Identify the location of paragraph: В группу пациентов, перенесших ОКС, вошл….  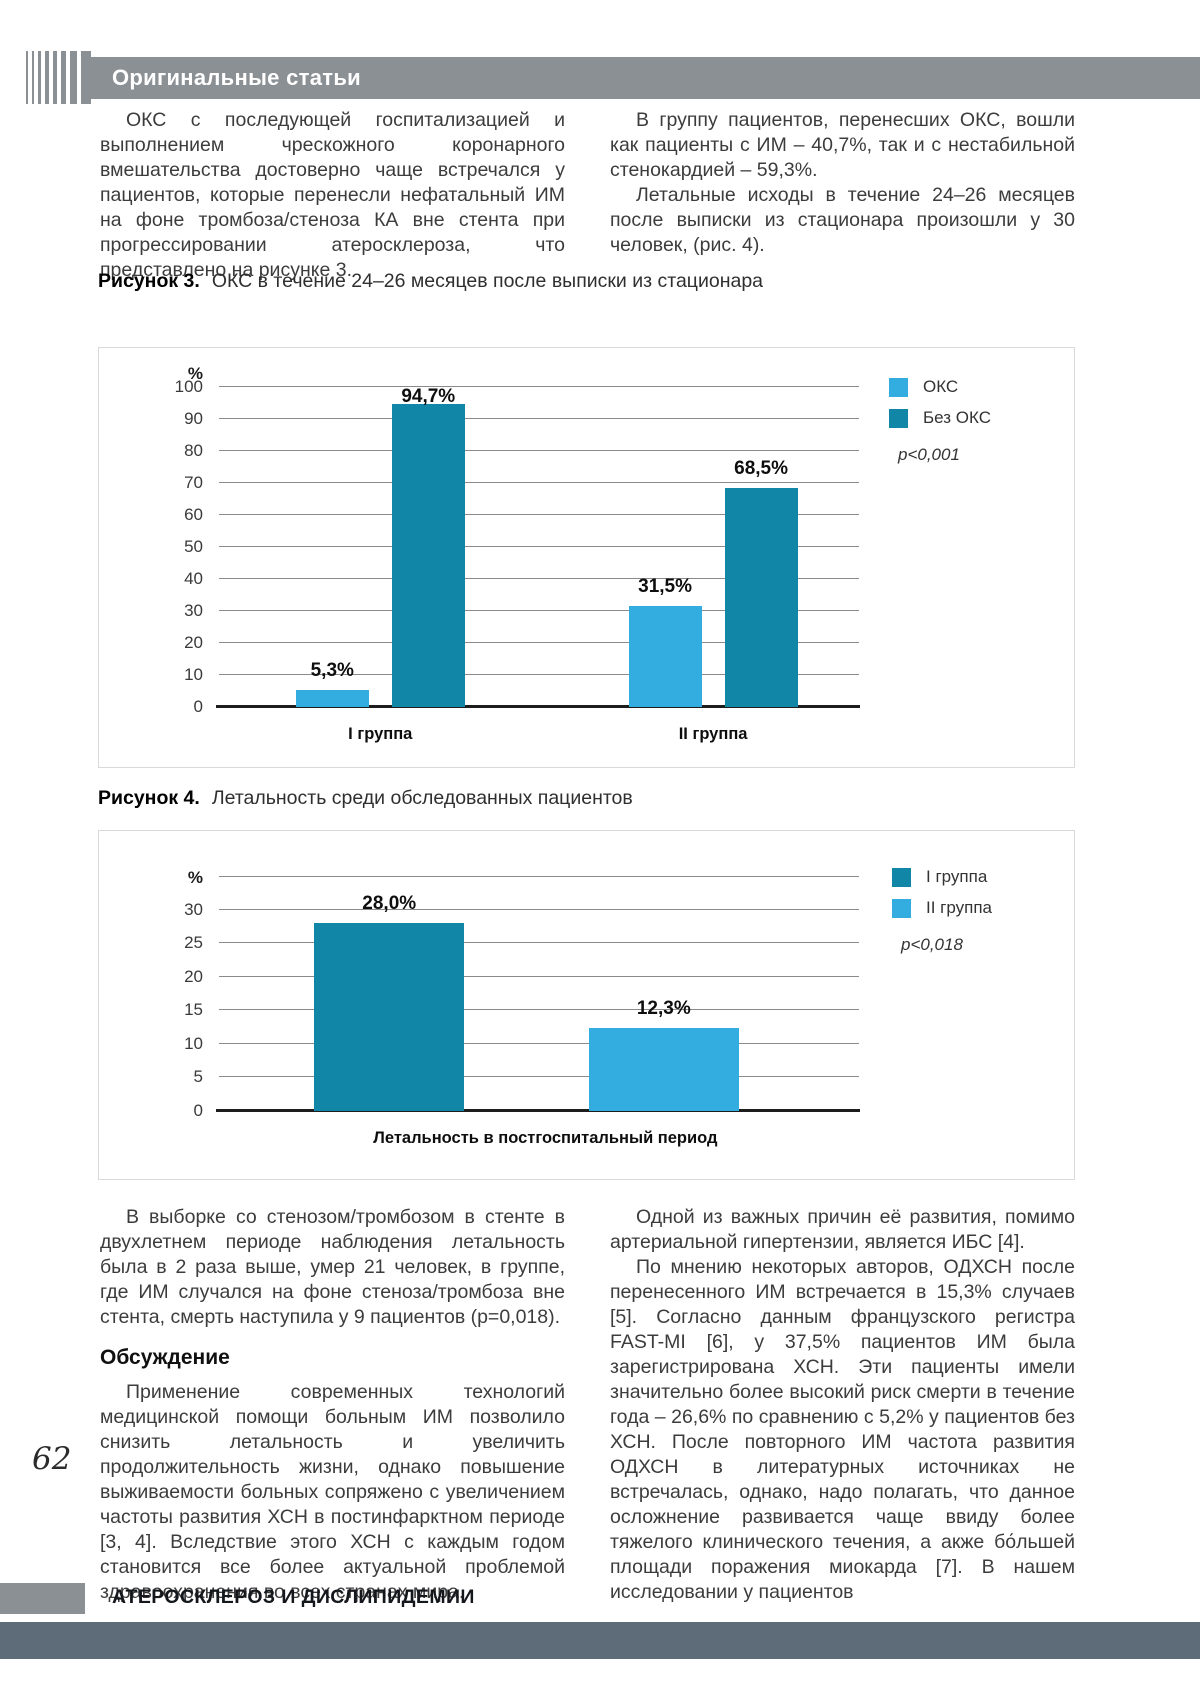
(842, 145).